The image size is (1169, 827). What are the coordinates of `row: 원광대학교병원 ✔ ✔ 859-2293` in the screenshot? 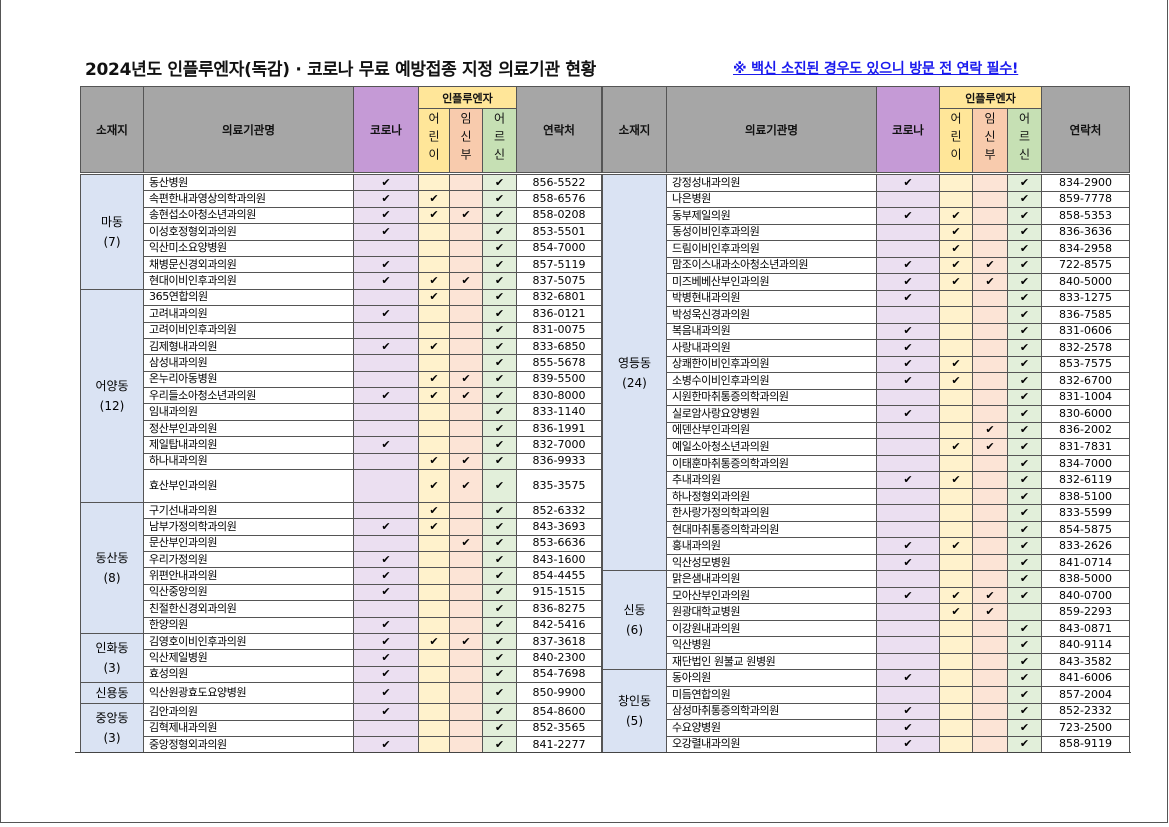 It's located at (866, 612).